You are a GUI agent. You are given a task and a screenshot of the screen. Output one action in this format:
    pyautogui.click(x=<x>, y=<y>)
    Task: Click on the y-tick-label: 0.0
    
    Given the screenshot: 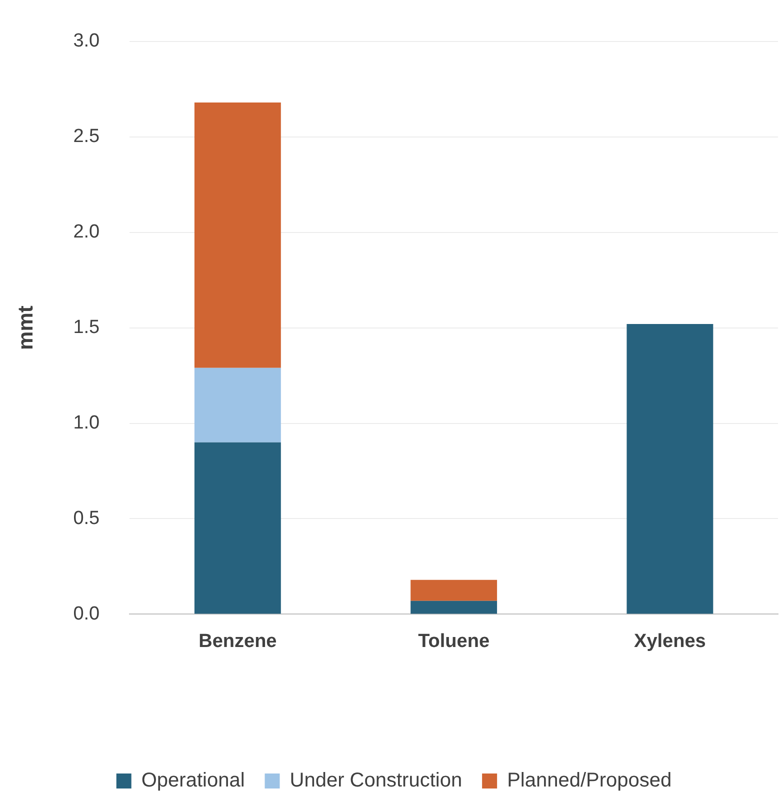 What is the action you would take?
    pyautogui.click(x=86, y=613)
    